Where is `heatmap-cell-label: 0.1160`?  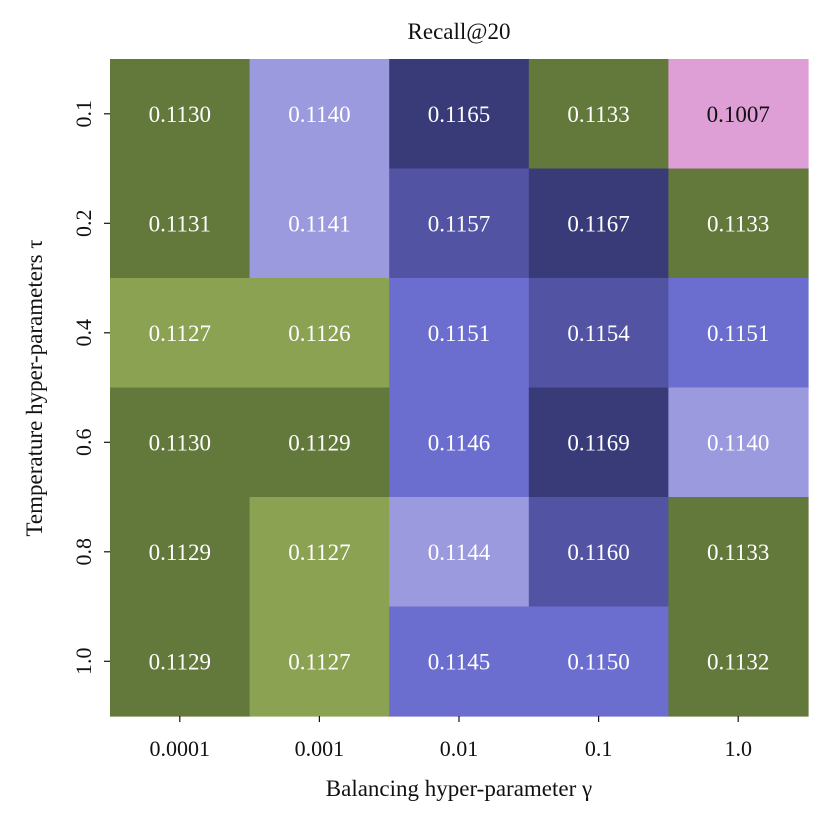
heatmap-cell-label: 0.1160 is located at coordinates (598, 552).